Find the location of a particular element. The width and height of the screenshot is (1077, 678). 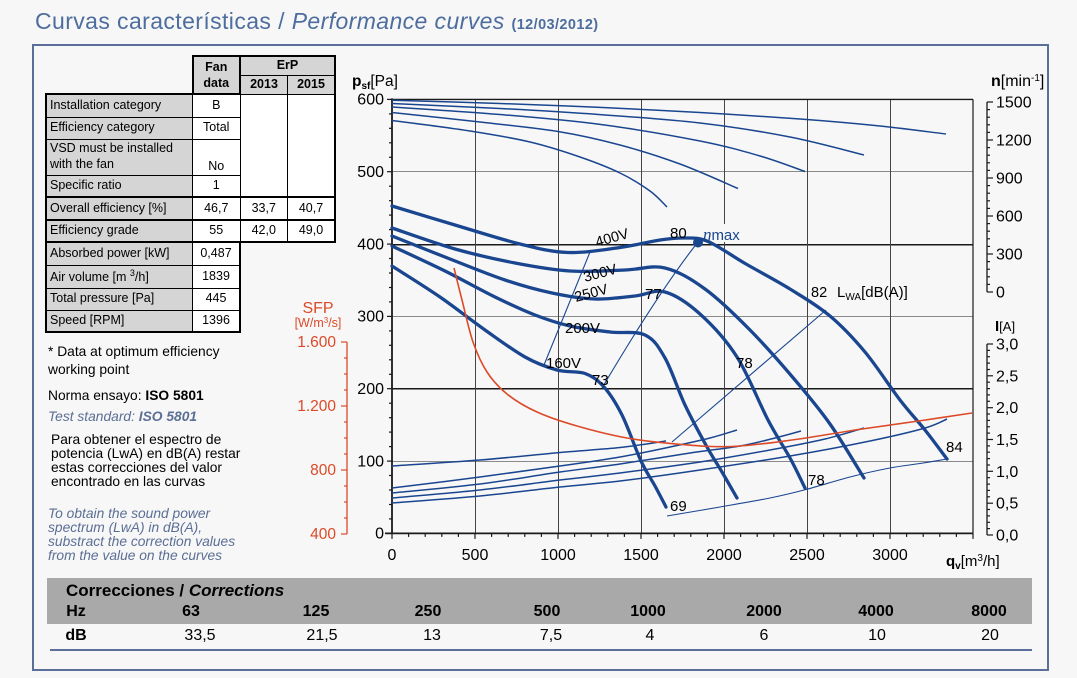

svg-text: qv[m3/h] is located at coordinates (973, 562).